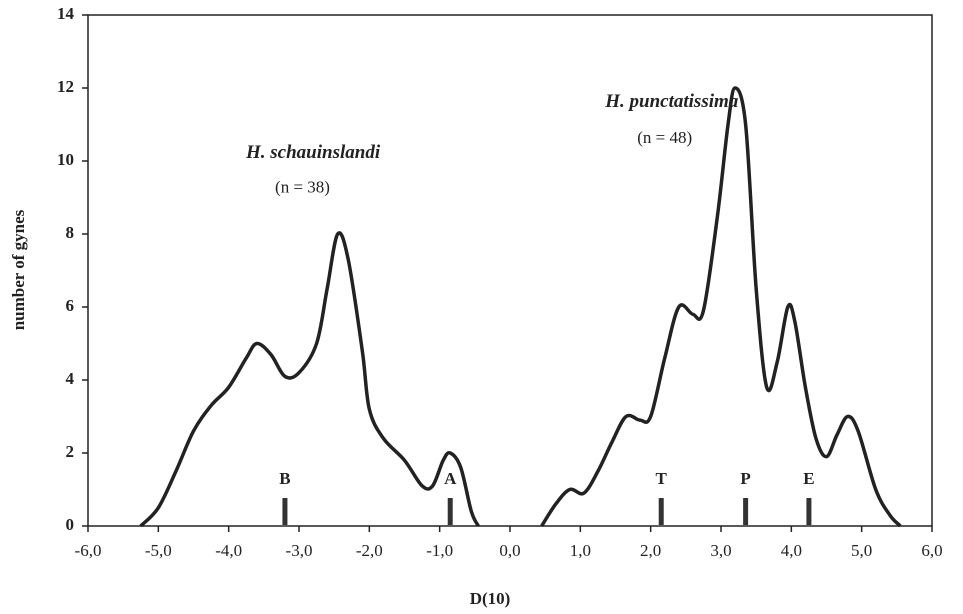 This screenshot has width=963, height=614. I want to click on x-tick-label: -1,0, so click(439, 550).